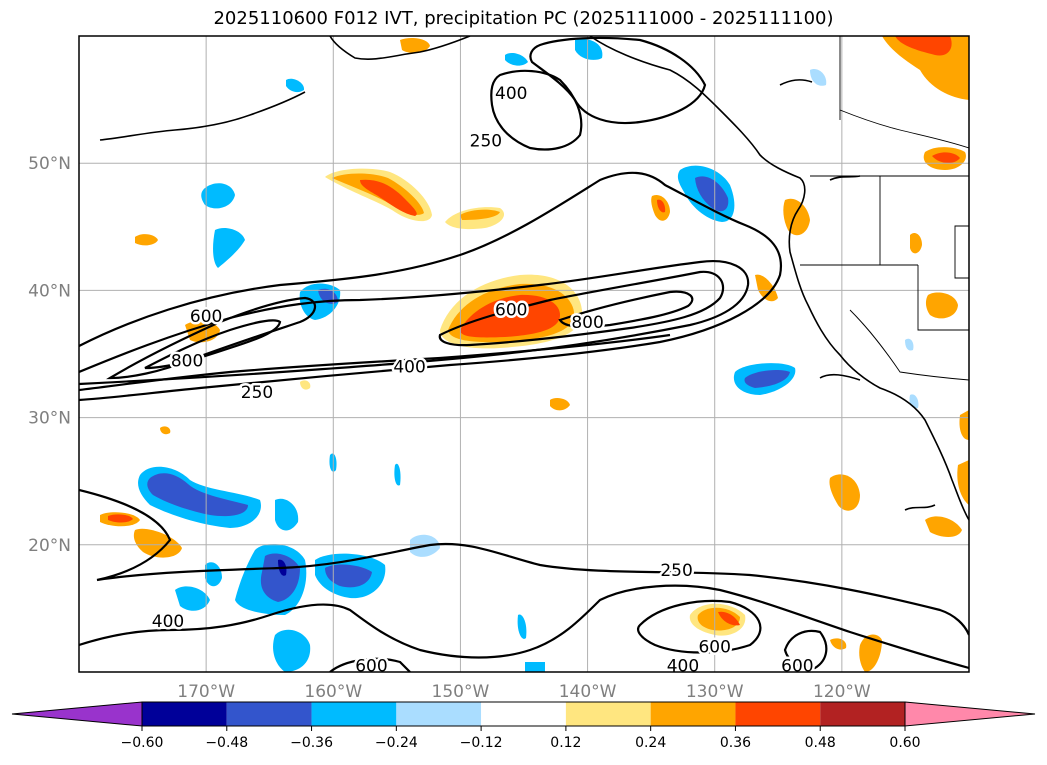 The height and width of the screenshot is (765, 1047). What do you see at coordinates (461, 692) in the screenshot?
I see `lon-tick-label: 150°W` at bounding box center [461, 692].